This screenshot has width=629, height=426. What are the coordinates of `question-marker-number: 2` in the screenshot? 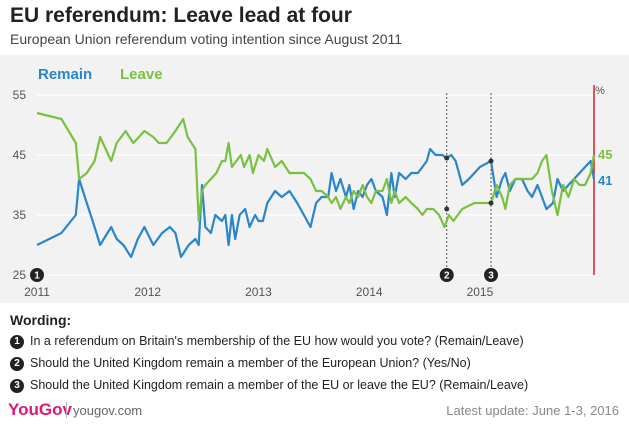 It's located at (447, 276).